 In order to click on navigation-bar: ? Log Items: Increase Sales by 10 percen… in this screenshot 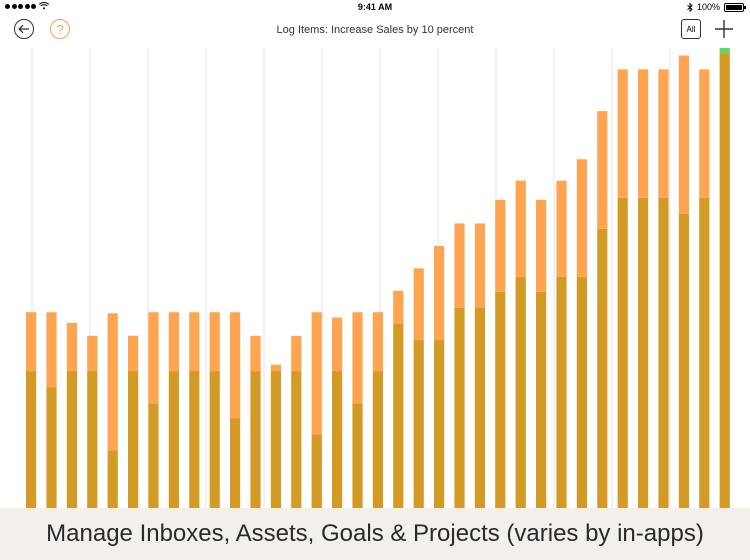, I will do `click(375, 31)`.